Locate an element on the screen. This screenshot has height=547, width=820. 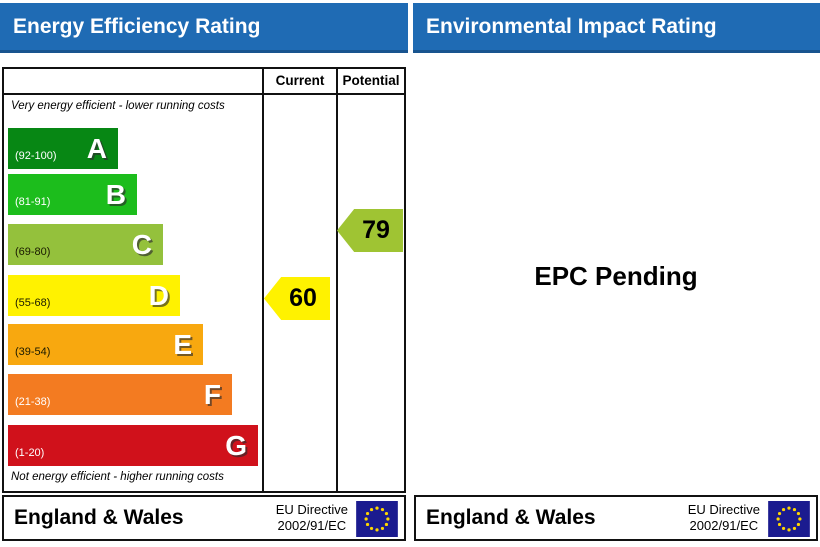
band-A: (92-100) A is located at coordinates (63, 148).